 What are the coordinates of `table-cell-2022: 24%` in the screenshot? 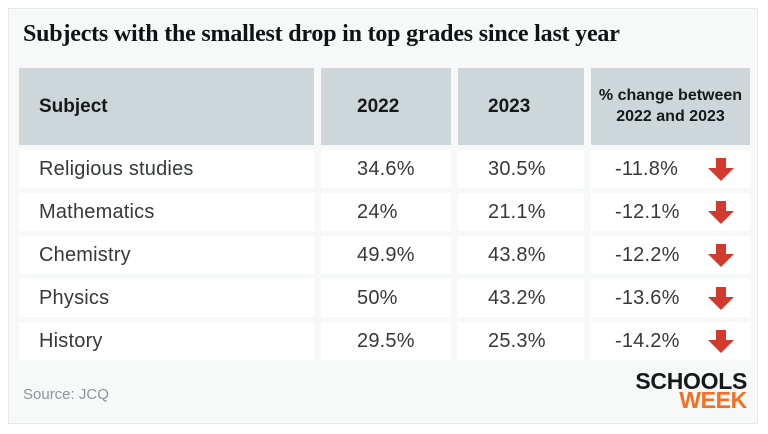 It's located at (386, 212).